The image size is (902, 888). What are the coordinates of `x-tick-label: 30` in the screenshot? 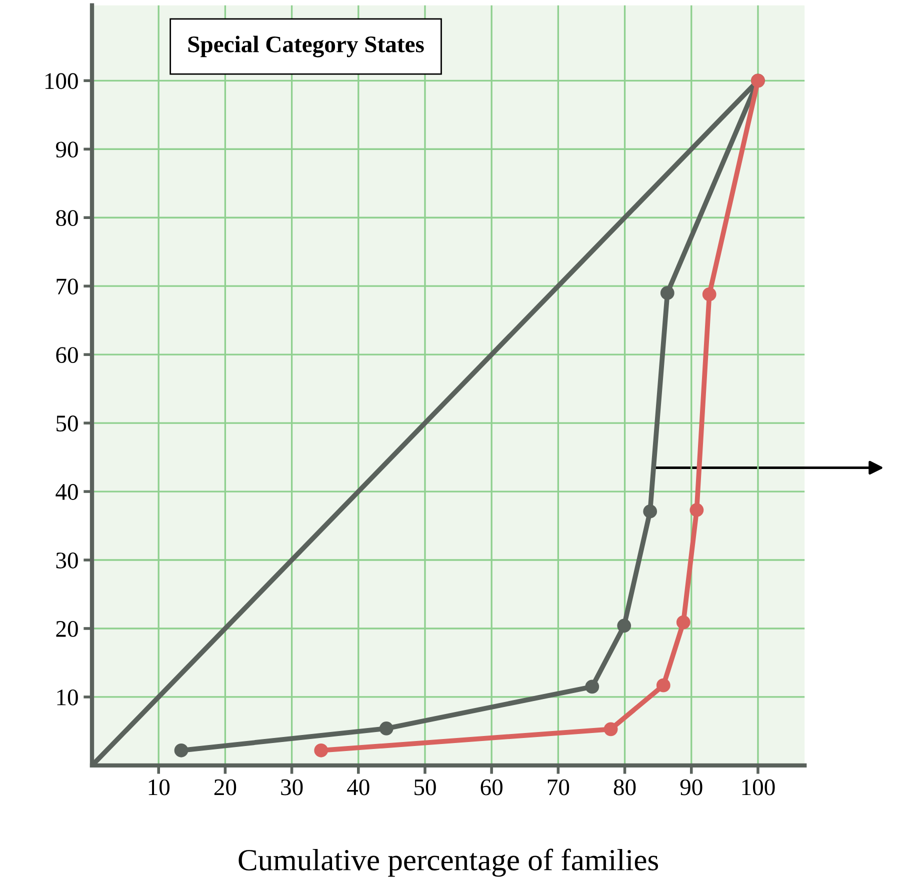 It's located at (292, 787).